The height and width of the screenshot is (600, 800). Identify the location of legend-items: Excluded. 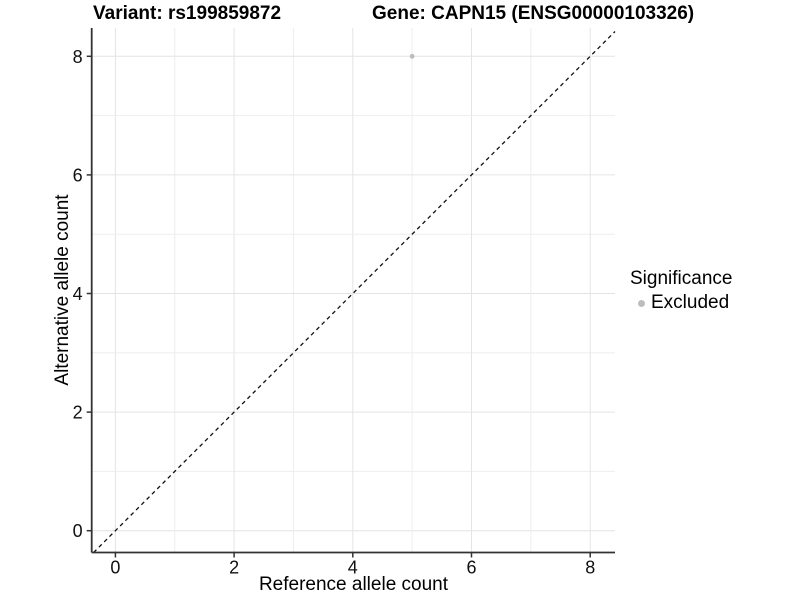
(681, 303).